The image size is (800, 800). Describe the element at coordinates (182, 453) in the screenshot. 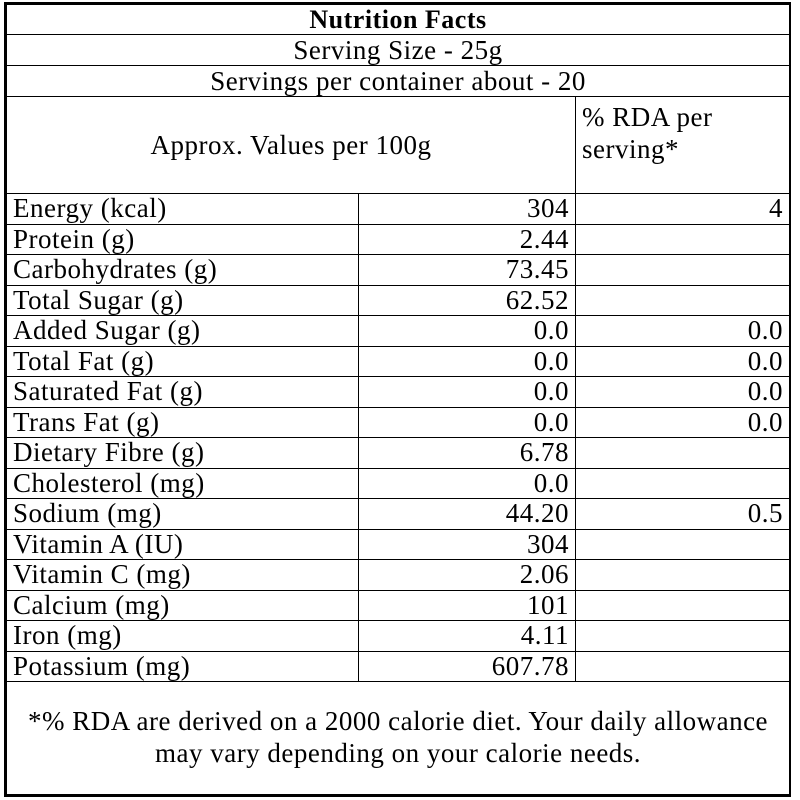

I see `nutrient-name: Dietary Fibre (g)` at that location.